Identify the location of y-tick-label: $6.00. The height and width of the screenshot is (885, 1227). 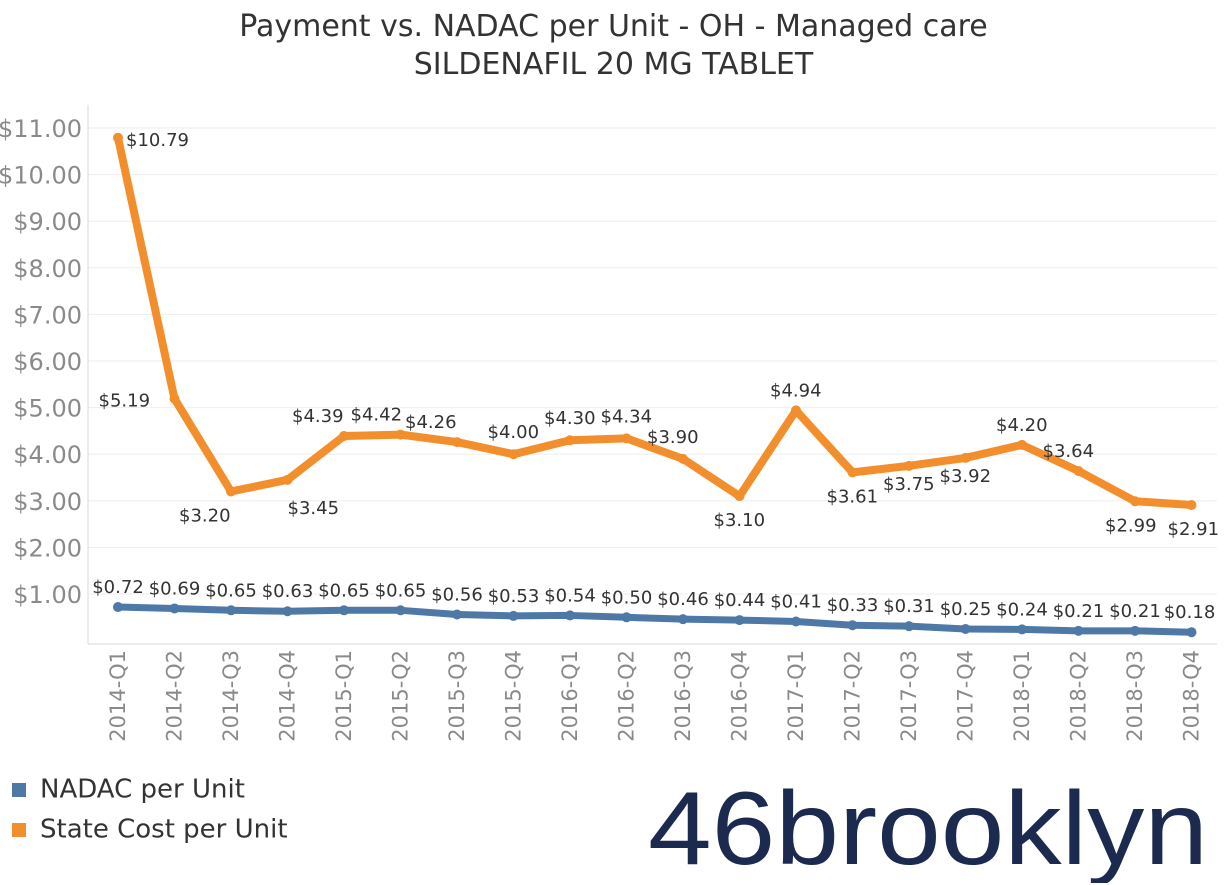
(47, 362).